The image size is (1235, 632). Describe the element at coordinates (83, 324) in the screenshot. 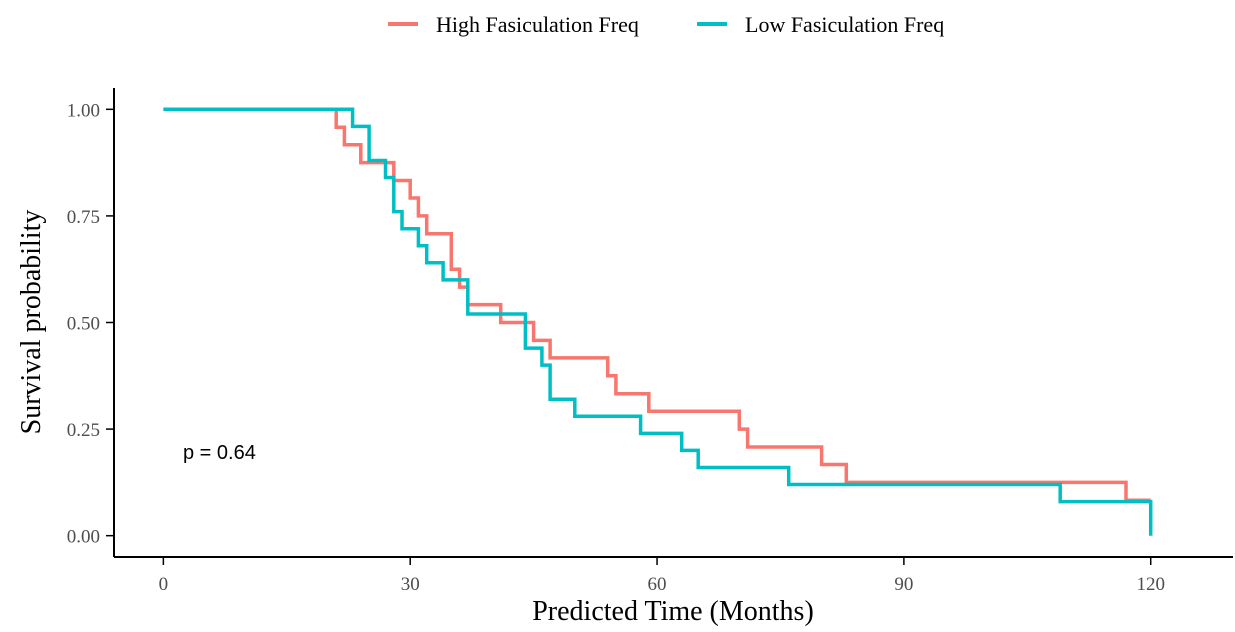

I see `y-tick-label: 0.50` at that location.